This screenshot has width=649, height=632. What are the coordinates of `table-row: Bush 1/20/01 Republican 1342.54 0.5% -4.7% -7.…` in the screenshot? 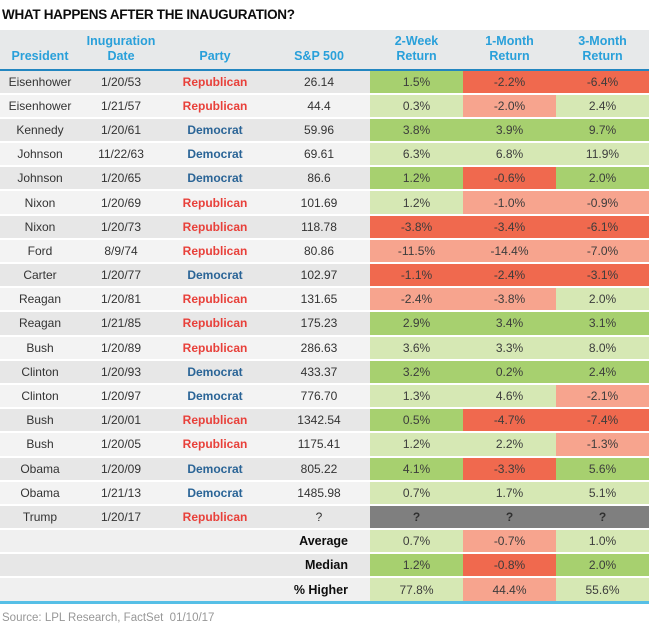 It's located at (324, 421).